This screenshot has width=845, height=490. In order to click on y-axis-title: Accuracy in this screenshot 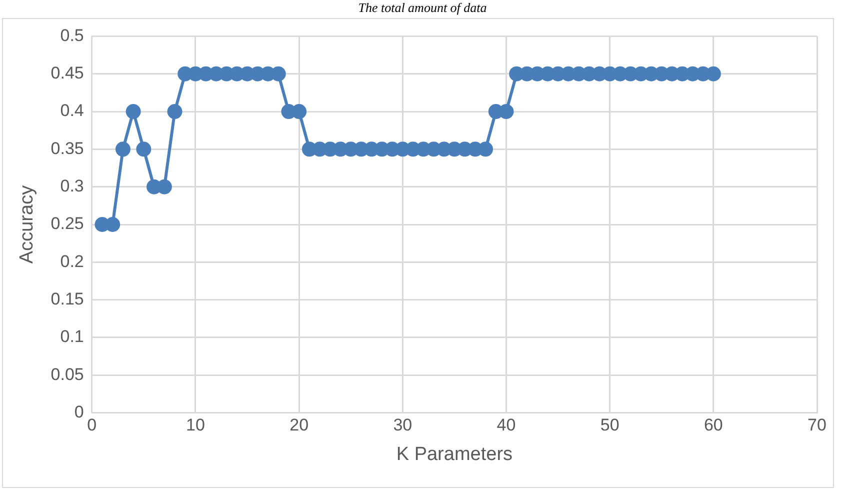, I will do `click(27, 224)`.